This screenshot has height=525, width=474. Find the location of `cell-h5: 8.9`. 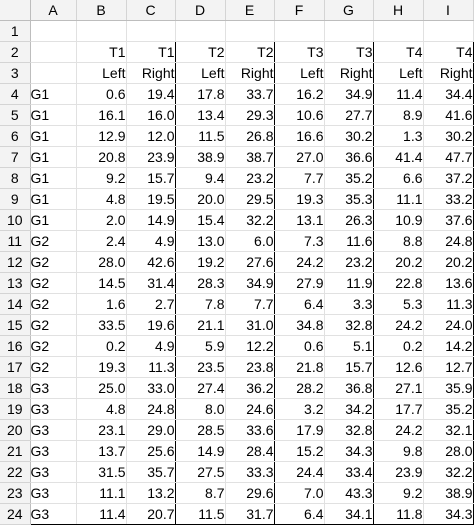

cell-h5: 8.9 is located at coordinates (398, 115).